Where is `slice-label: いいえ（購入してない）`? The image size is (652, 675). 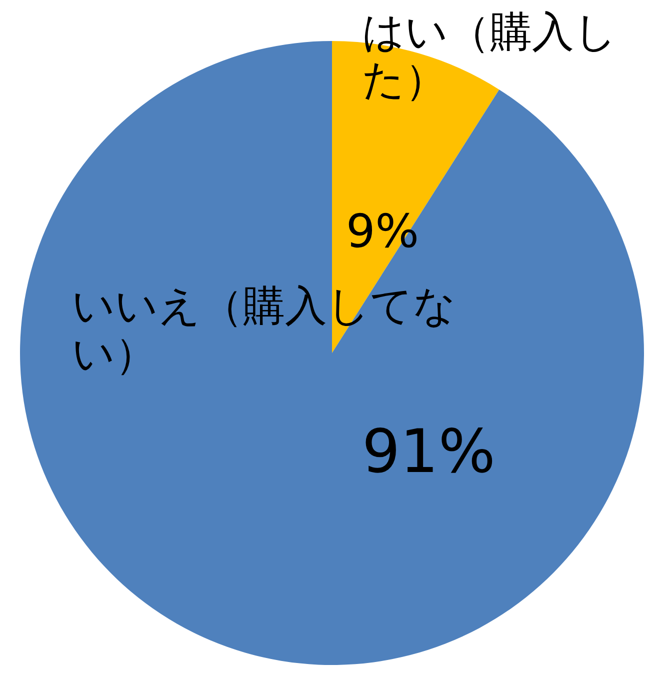
slice-label: いいえ（購入してない） is located at coordinates (264, 330).